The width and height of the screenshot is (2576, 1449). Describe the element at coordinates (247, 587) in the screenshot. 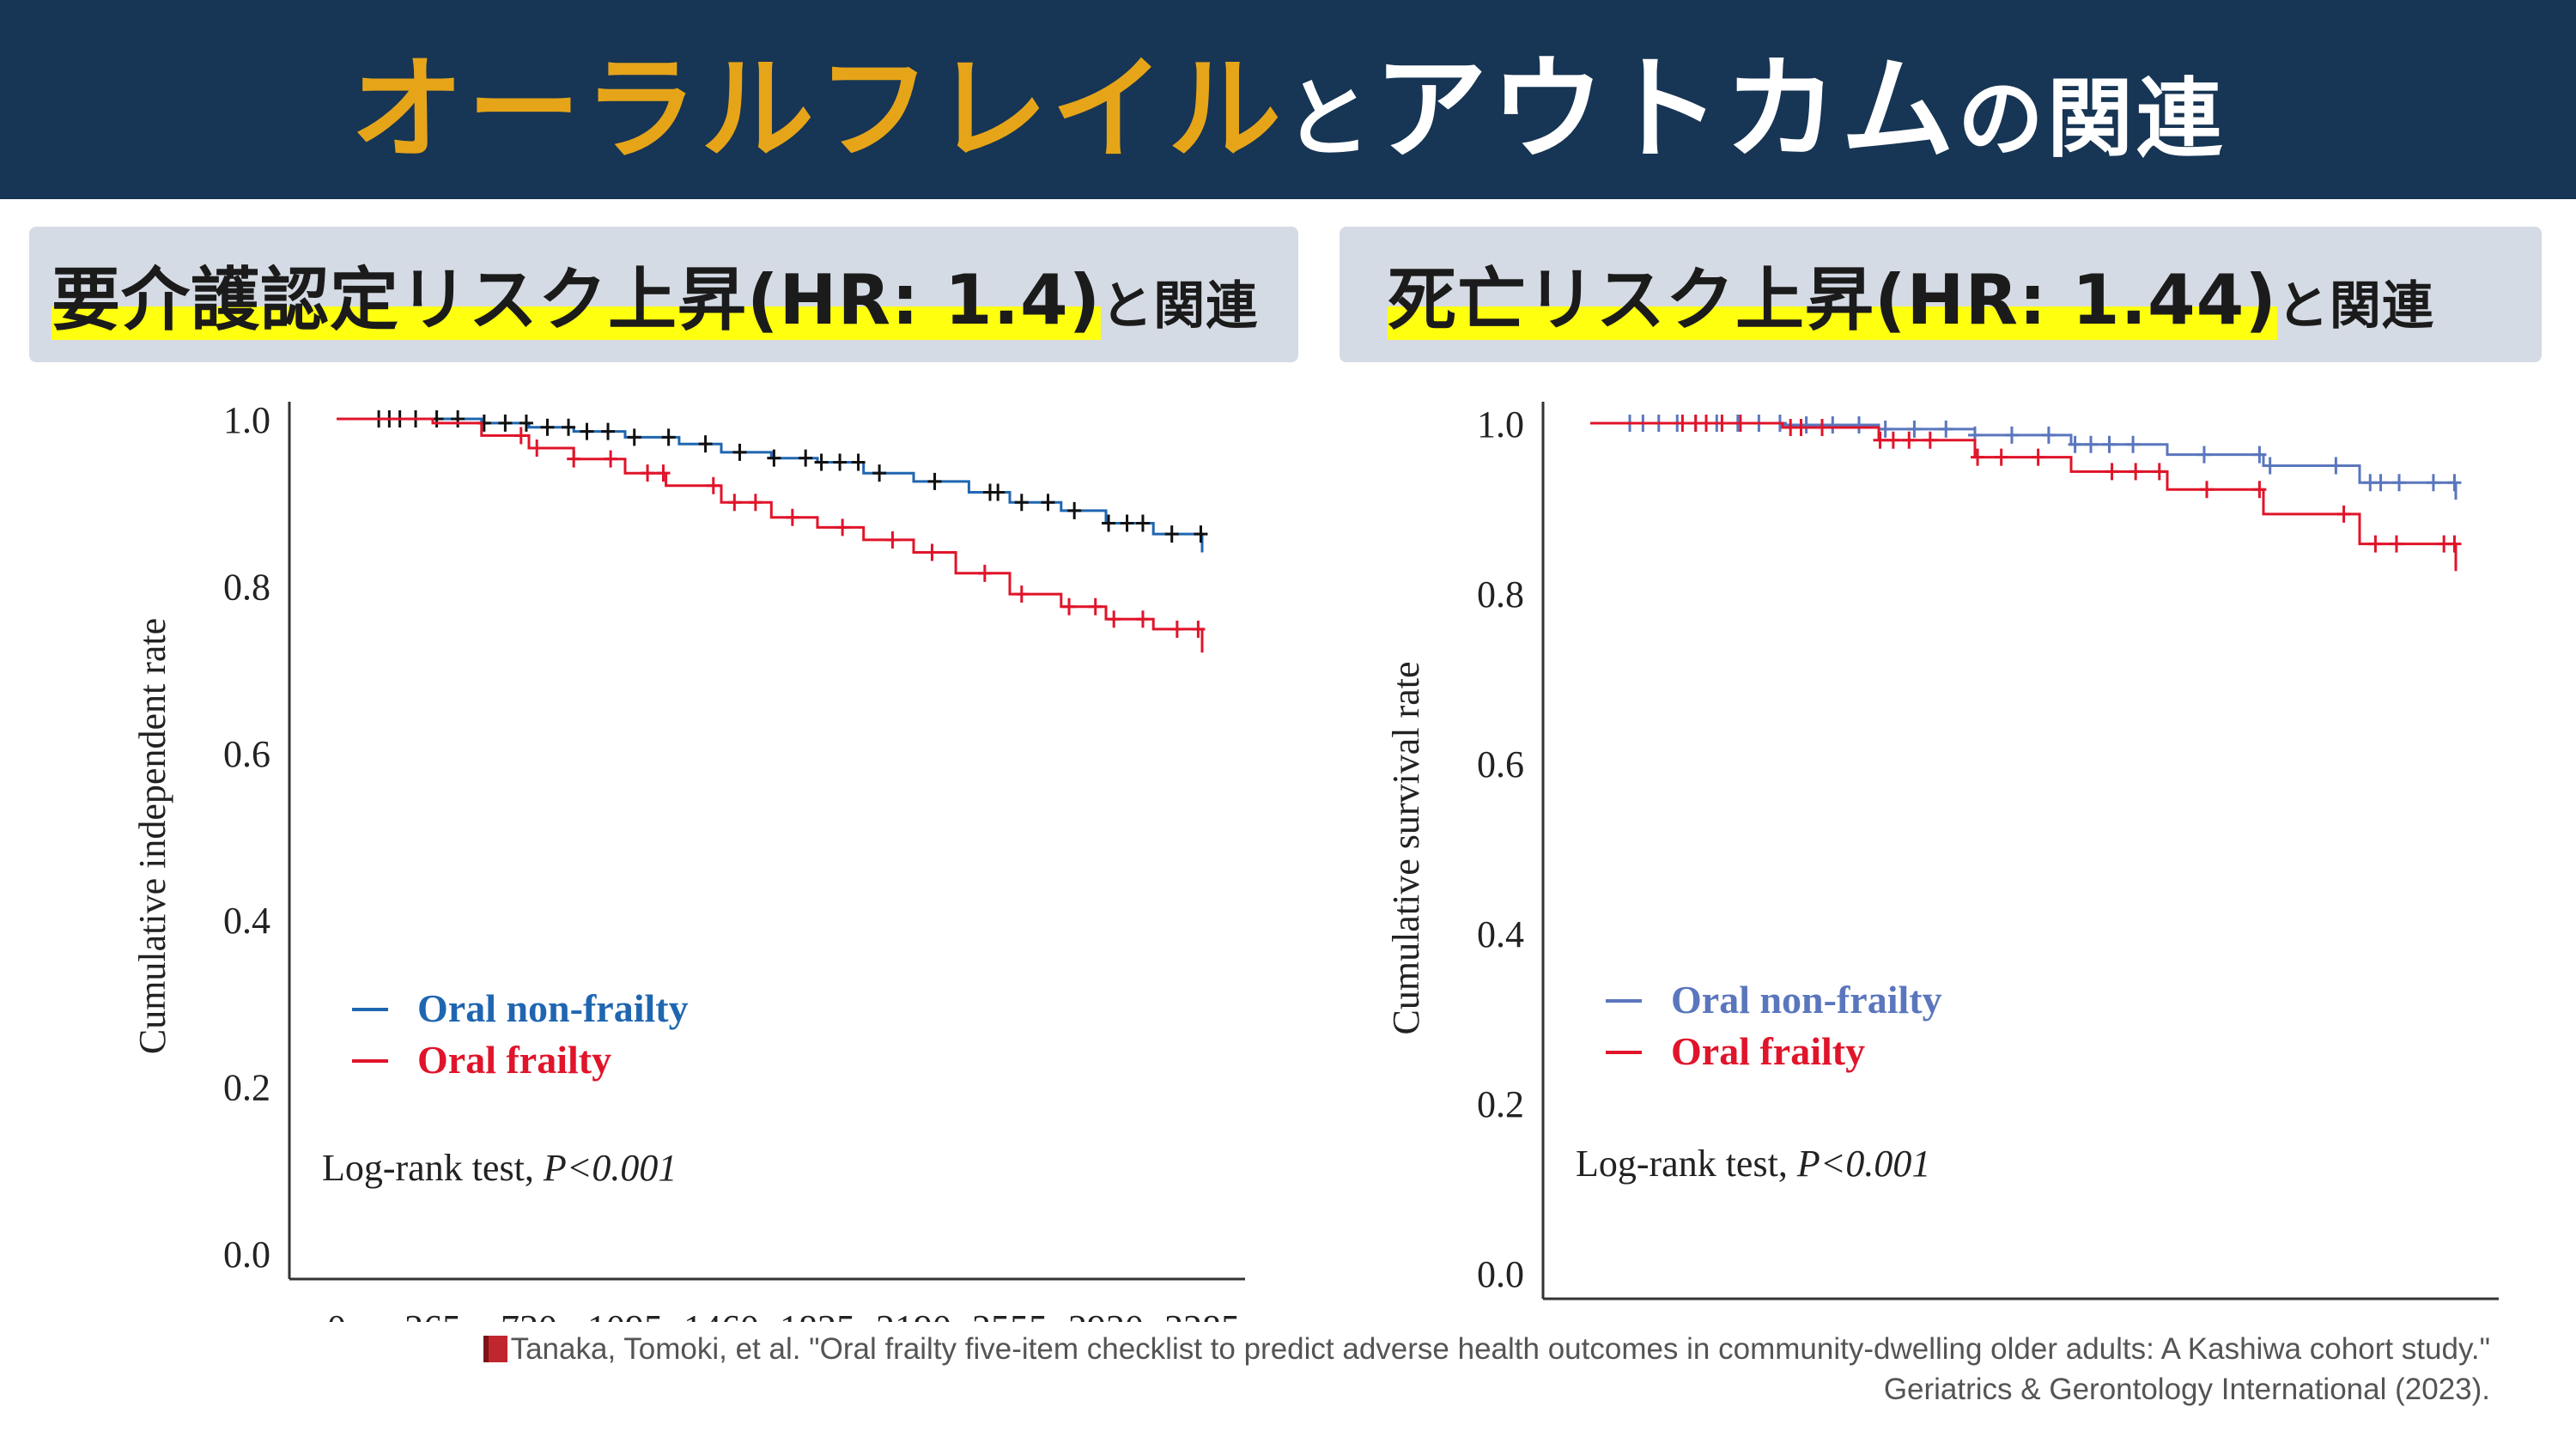

I see `y-tick-label: 0.8` at that location.